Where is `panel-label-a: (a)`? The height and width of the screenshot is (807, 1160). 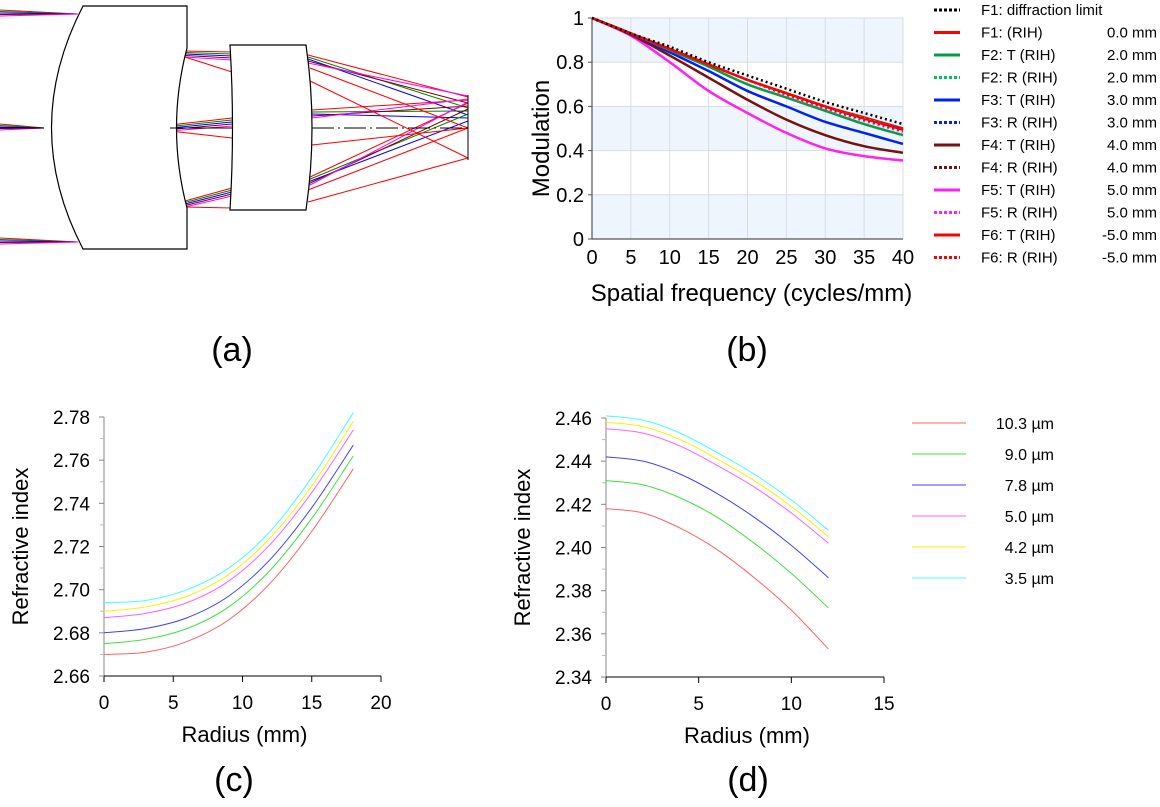 panel-label-a: (a) is located at coordinates (232, 350).